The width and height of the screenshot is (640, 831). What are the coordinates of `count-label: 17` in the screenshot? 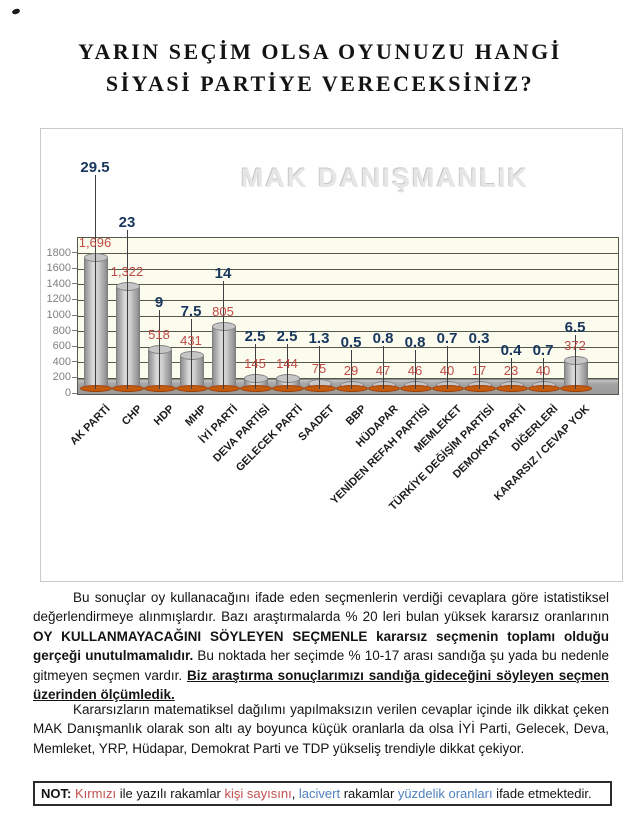 It's located at (479, 370).